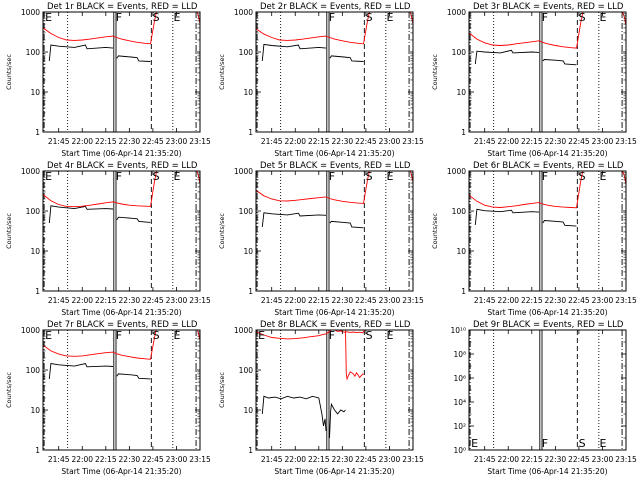  Describe the element at coordinates (122, 7) in the screenshot. I see `panel-title: Det 1r BLACK = Events, RED = LLD` at that location.